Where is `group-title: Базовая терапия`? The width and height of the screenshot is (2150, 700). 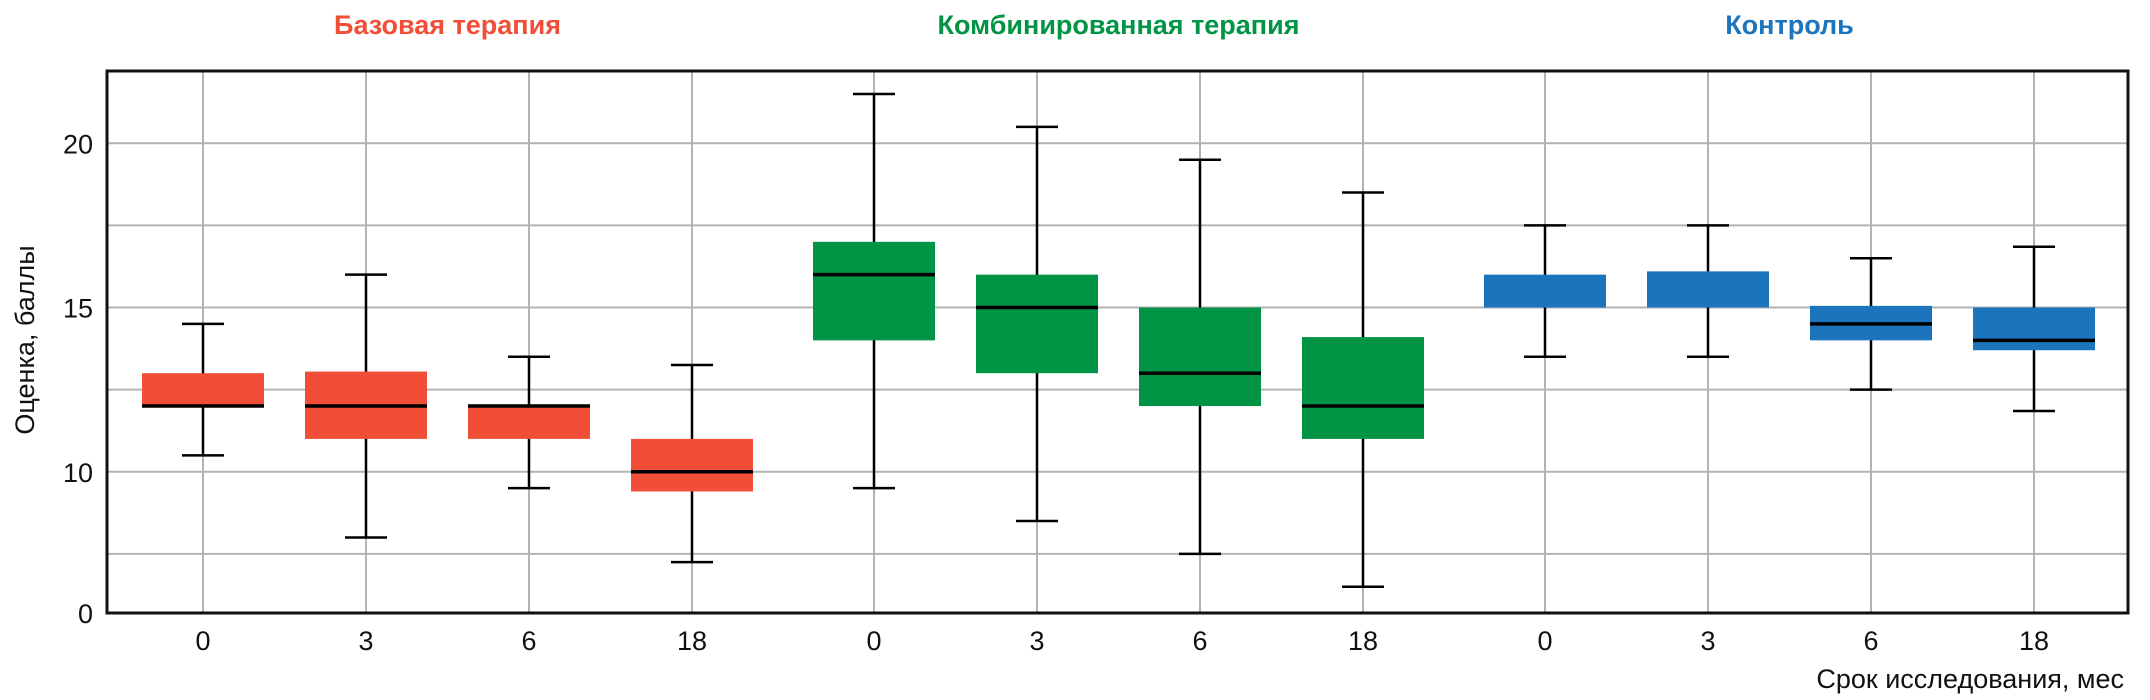
group-title: Базовая терапия is located at coordinates (447, 25).